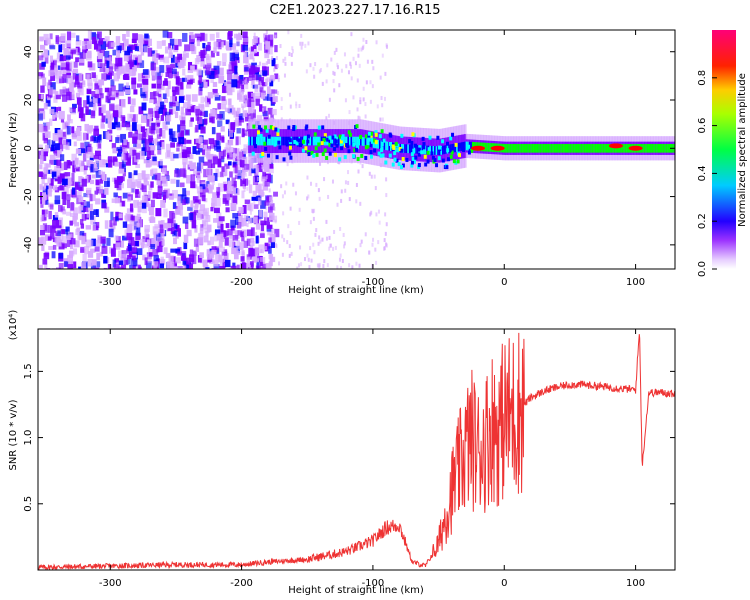  Describe the element at coordinates (504, 583) in the screenshot. I see `bottom-x-tick-label: 0` at that location.